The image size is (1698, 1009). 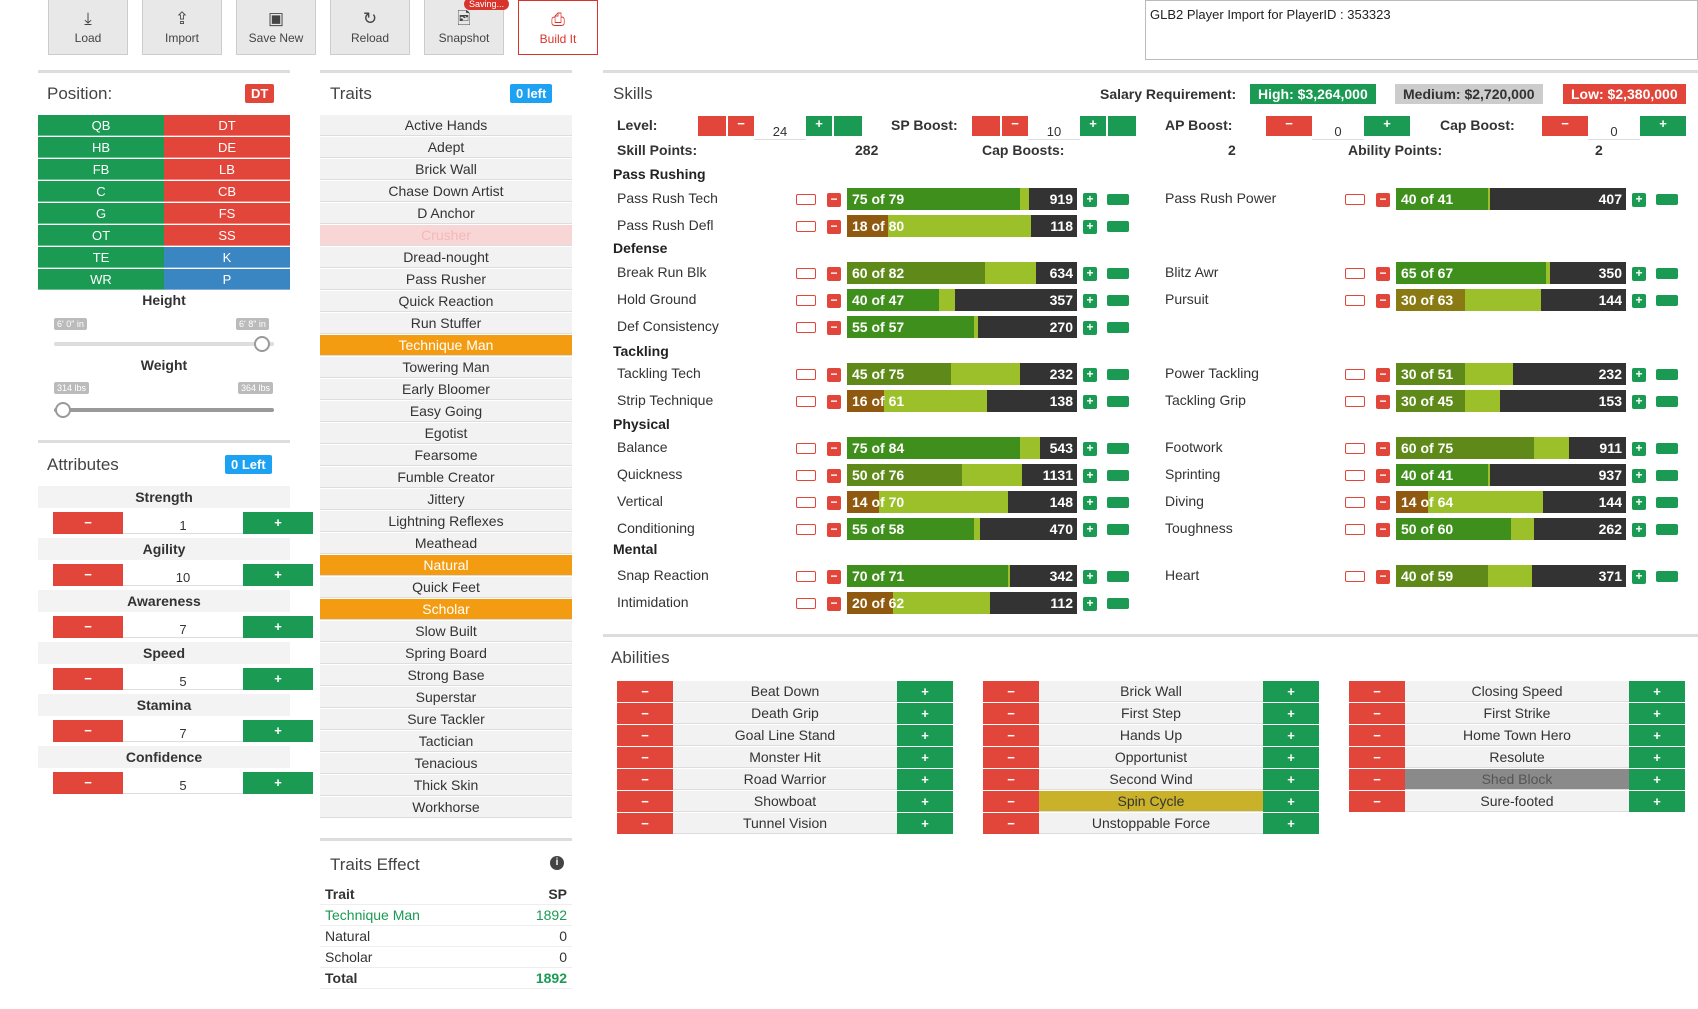 I want to click on level-max-button, so click(x=848, y=126).